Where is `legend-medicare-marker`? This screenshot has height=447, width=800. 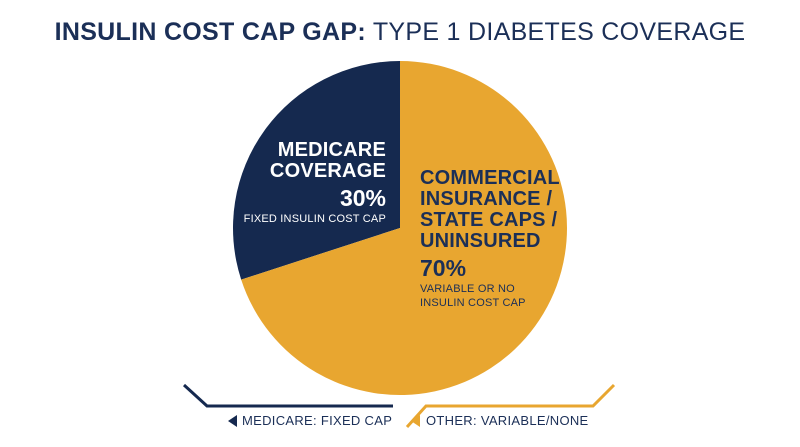
legend-medicare-marker is located at coordinates (232, 421).